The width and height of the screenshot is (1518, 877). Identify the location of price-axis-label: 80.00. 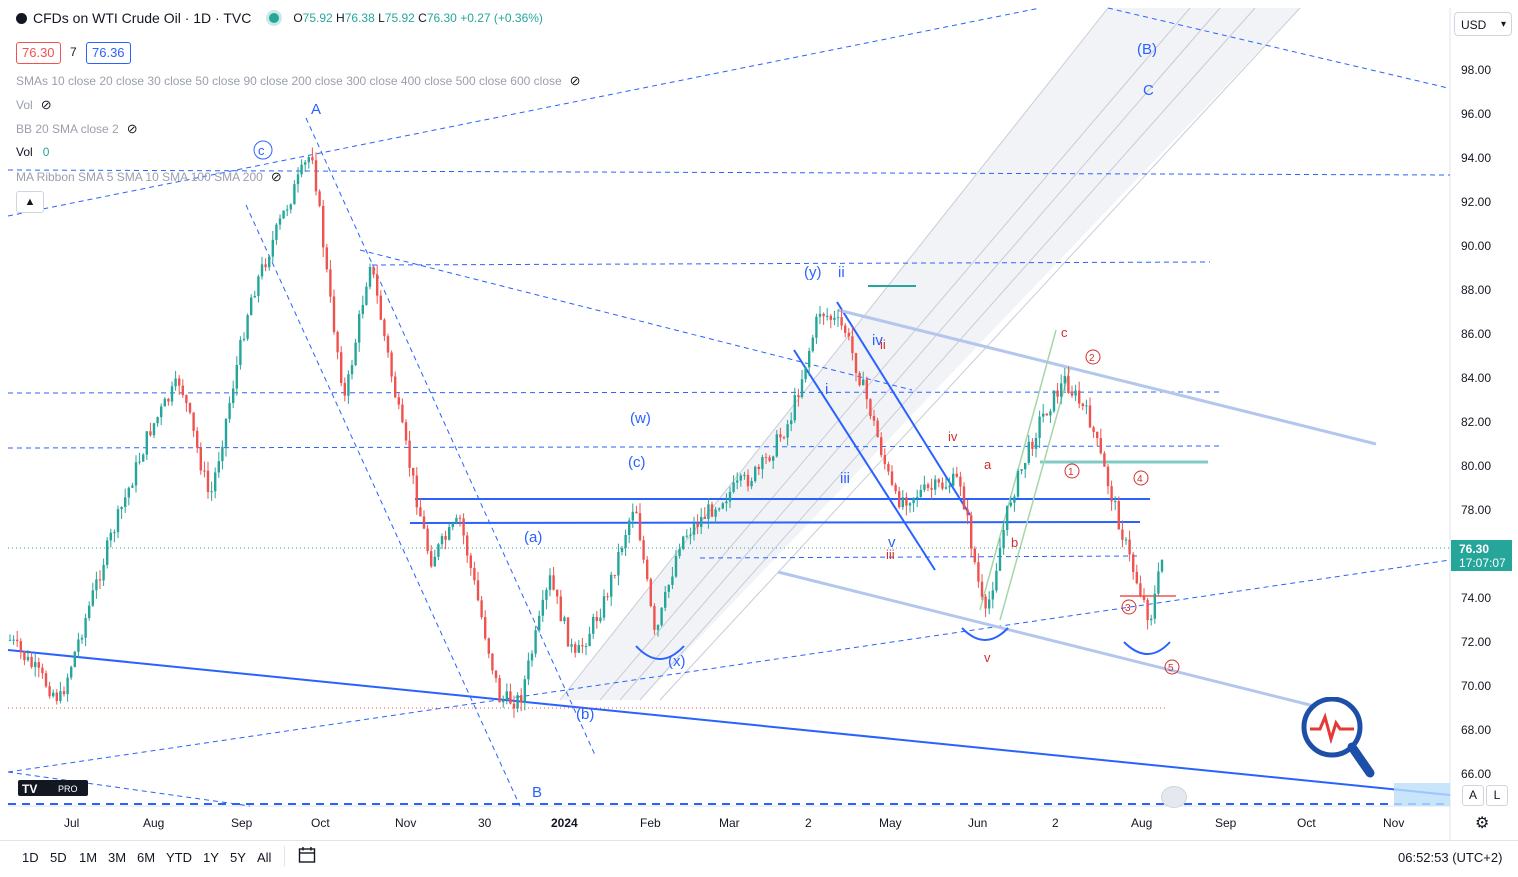
(1476, 466).